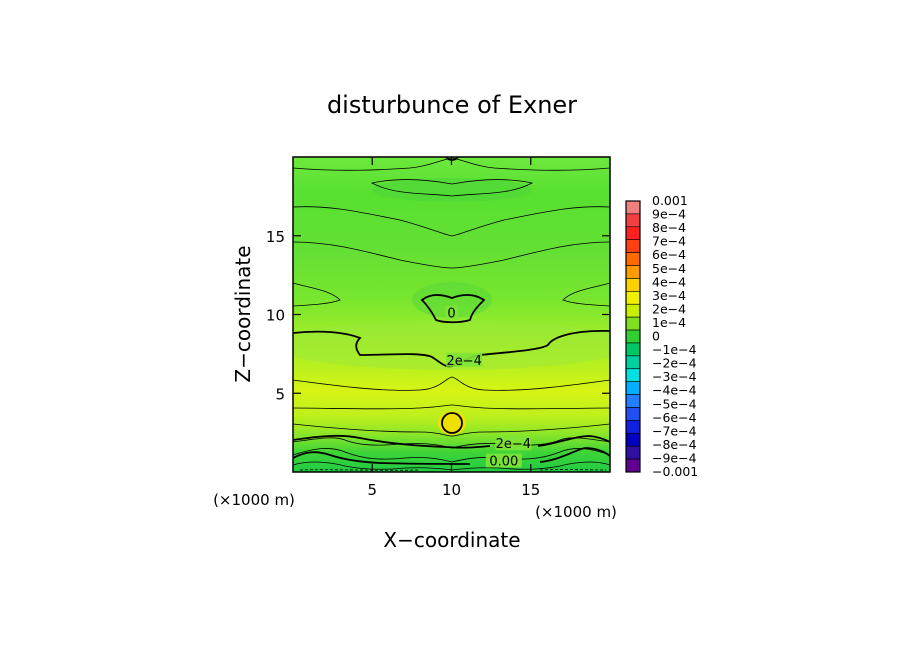 Image resolution: width=904 pixels, height=659 pixels. What do you see at coordinates (674, 363) in the screenshot?
I see `colorbar-label: −2e−4` at bounding box center [674, 363].